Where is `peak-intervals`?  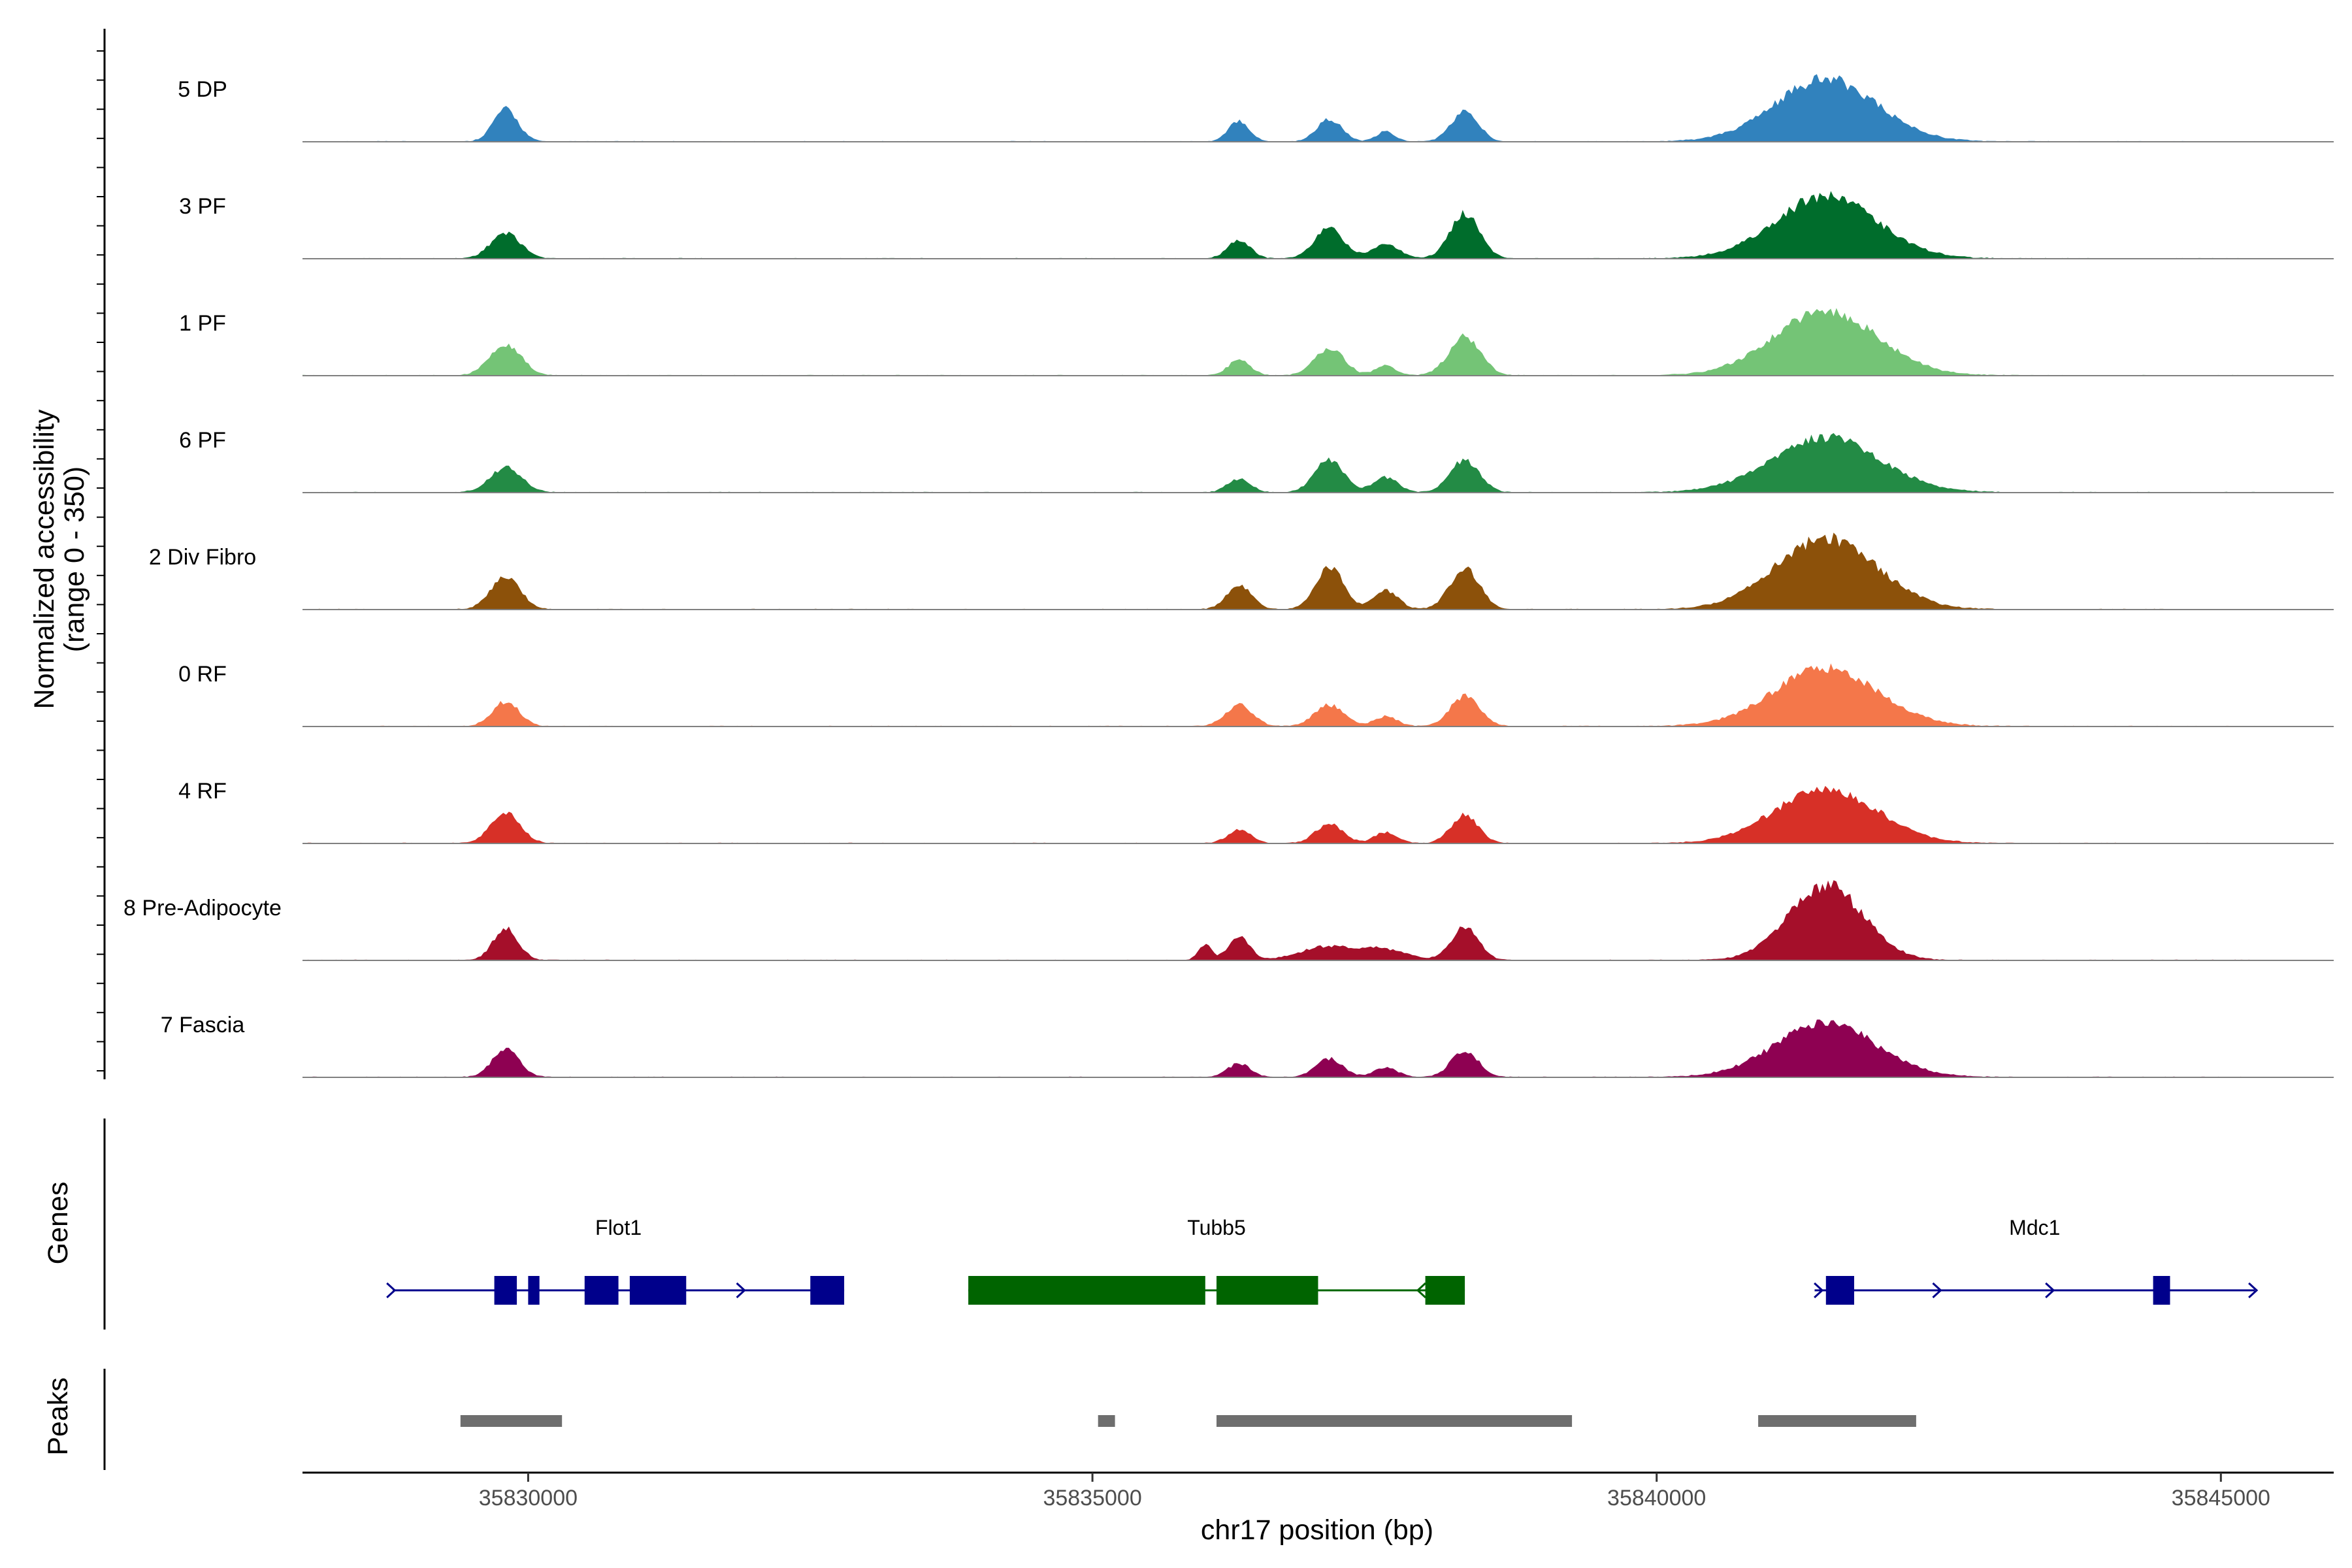
peak-intervals is located at coordinates (1188, 1421).